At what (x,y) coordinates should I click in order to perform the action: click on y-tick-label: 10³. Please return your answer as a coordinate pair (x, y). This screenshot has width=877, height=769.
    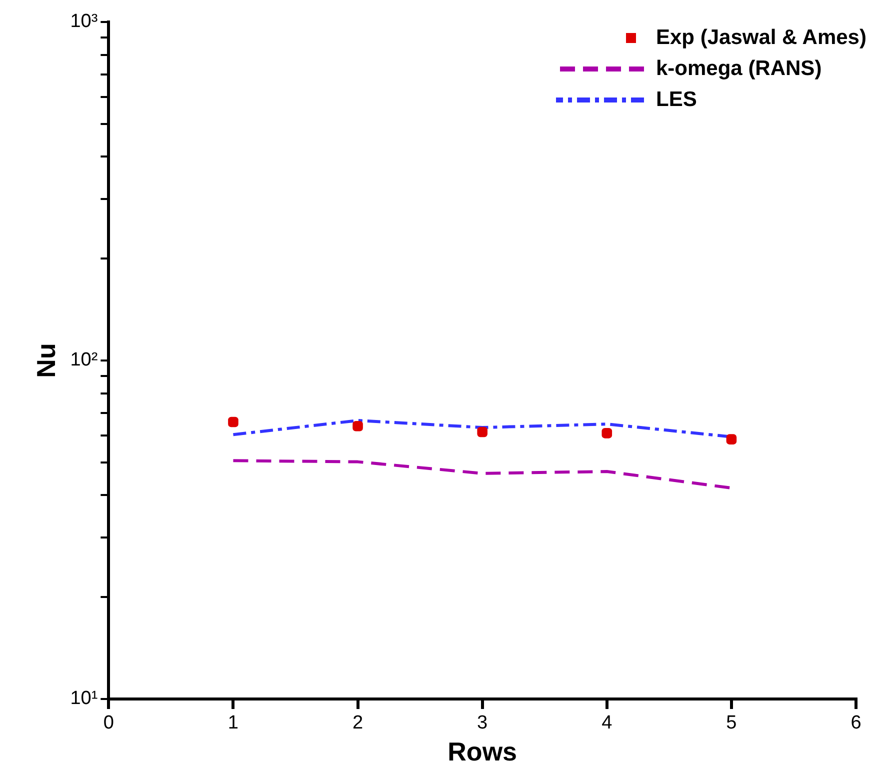
    Looking at the image, I should click on (84, 21).